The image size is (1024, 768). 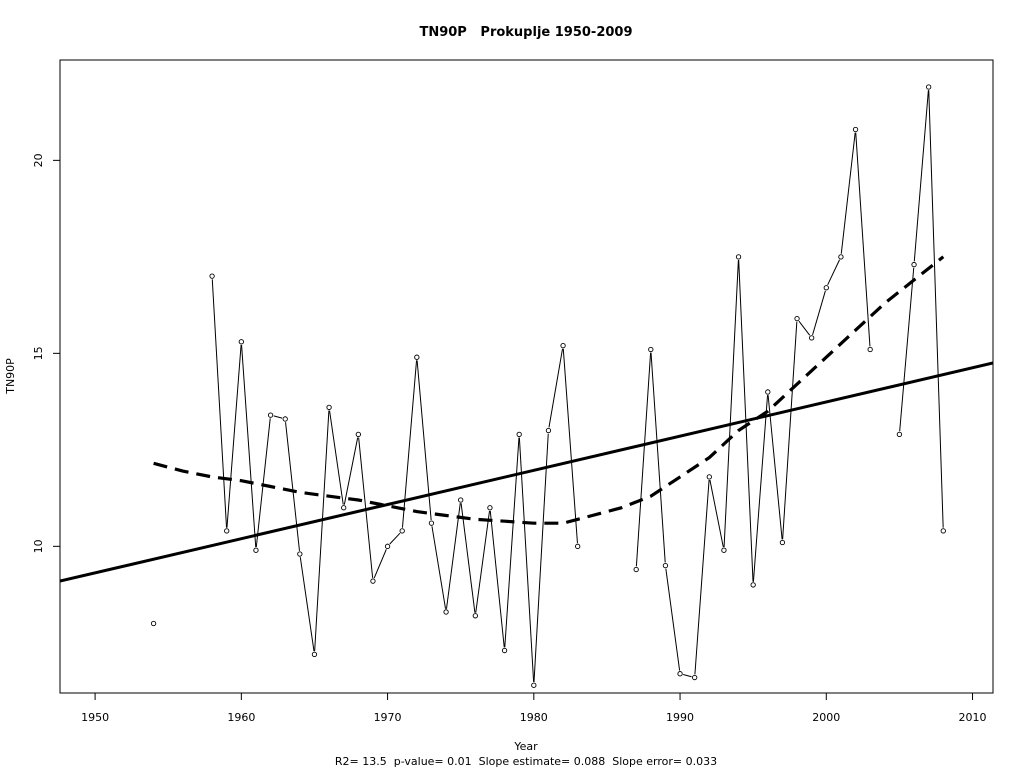 I want to click on x-tick-label: 2000, so click(x=826, y=717).